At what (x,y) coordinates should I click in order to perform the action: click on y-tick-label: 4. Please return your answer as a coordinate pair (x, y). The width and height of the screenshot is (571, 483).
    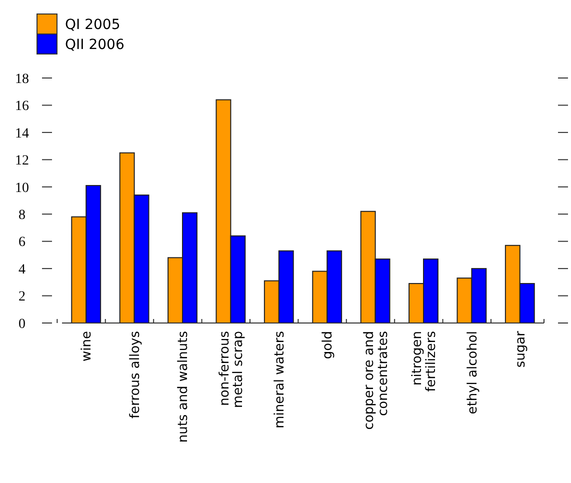
    Looking at the image, I should click on (22, 270).